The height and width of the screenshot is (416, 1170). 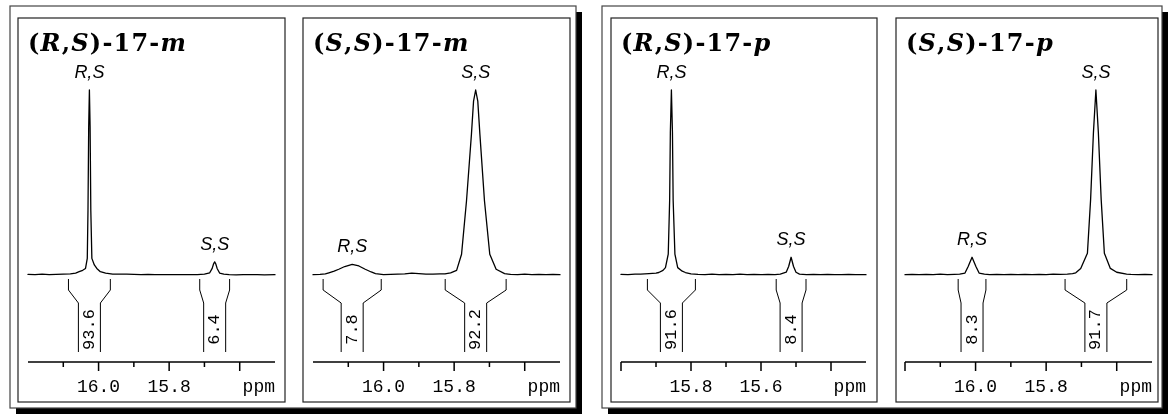 What do you see at coordinates (215, 329) in the screenshot?
I see `annotation: 6.4` at bounding box center [215, 329].